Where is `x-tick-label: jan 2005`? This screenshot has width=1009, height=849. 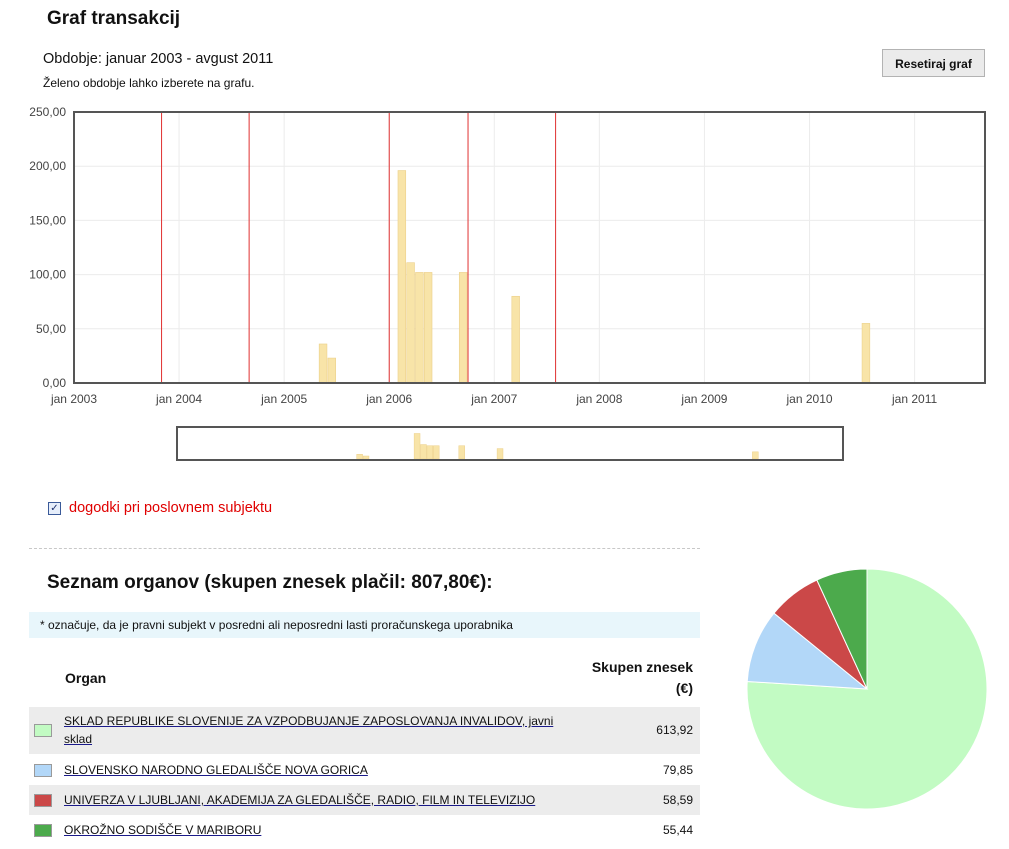 x-tick-label: jan 2005 is located at coordinates (283, 399).